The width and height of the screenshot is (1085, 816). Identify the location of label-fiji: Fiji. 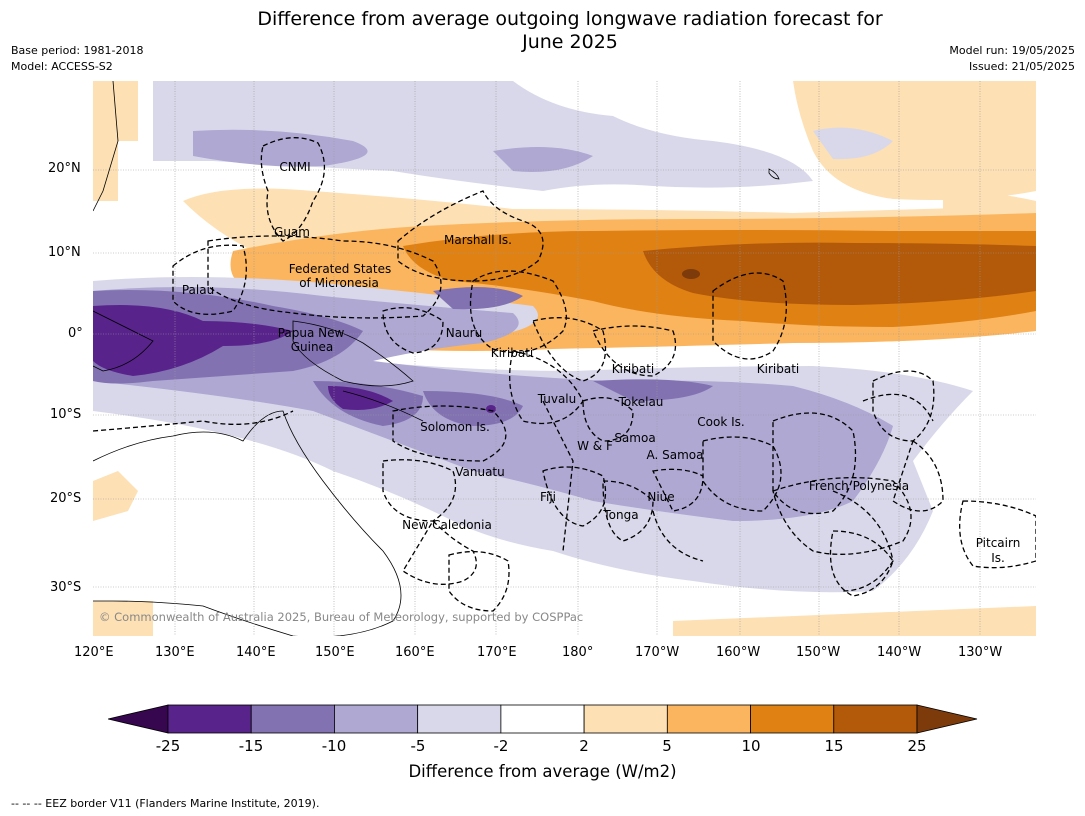
(548, 497).